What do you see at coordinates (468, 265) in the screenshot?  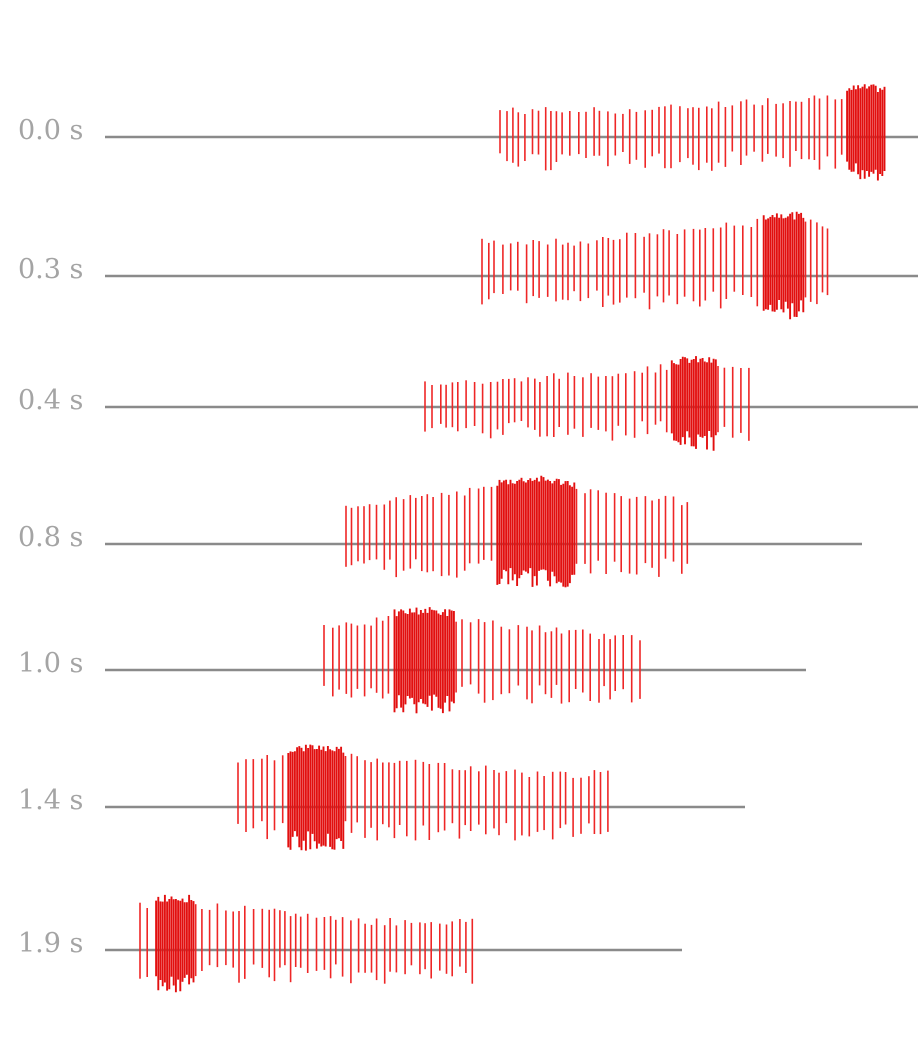 I see `row-1: 0.3 s` at bounding box center [468, 265].